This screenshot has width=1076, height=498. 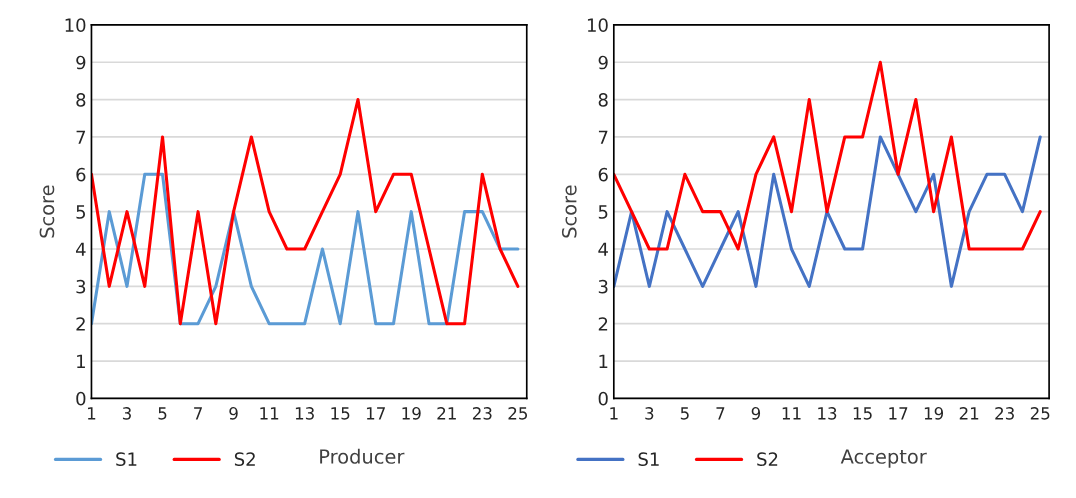 What do you see at coordinates (362, 456) in the screenshot?
I see `x-axis-title: Producer` at bounding box center [362, 456].